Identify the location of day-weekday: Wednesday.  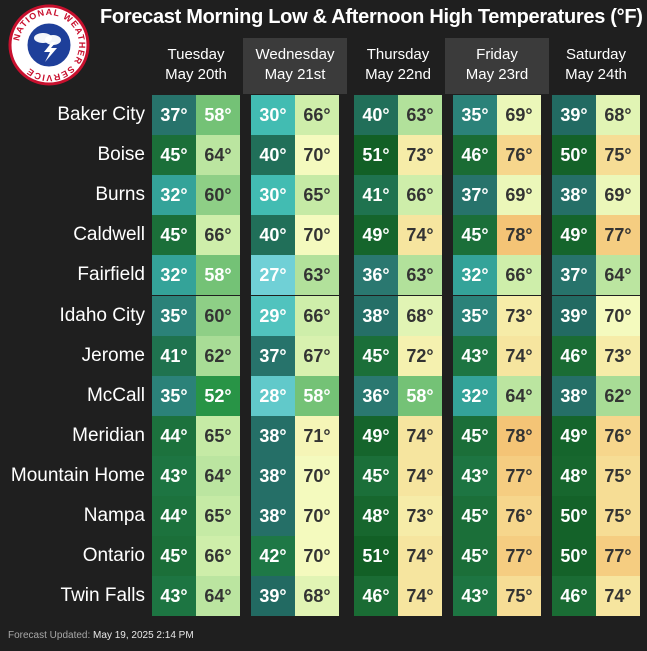
(295, 54).